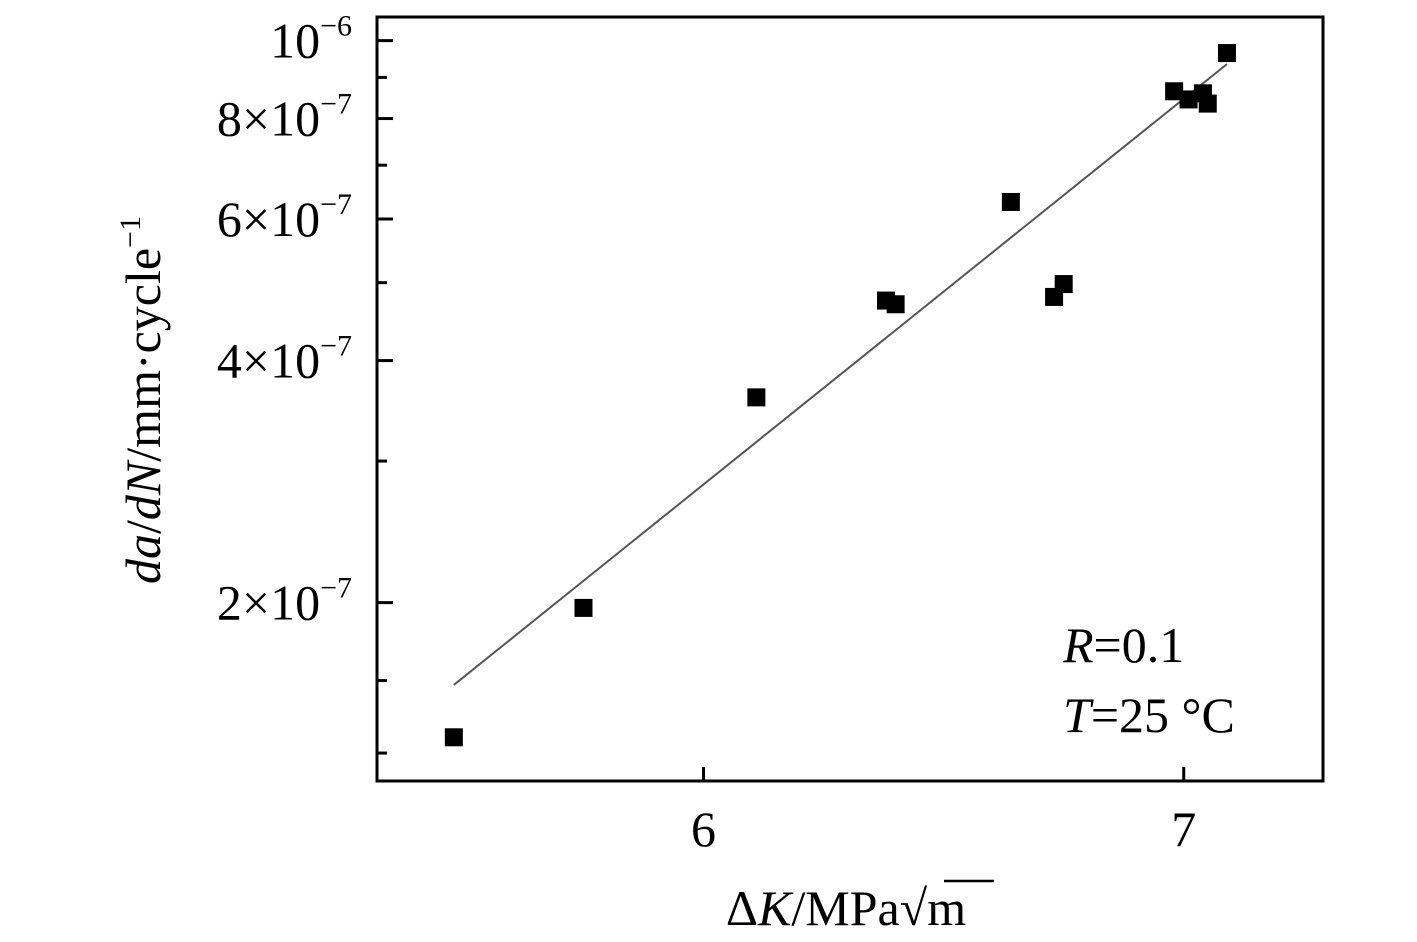 The width and height of the screenshot is (1417, 942). What do you see at coordinates (295, 41) in the screenshot?
I see `y-tick-mantissa: 10` at bounding box center [295, 41].